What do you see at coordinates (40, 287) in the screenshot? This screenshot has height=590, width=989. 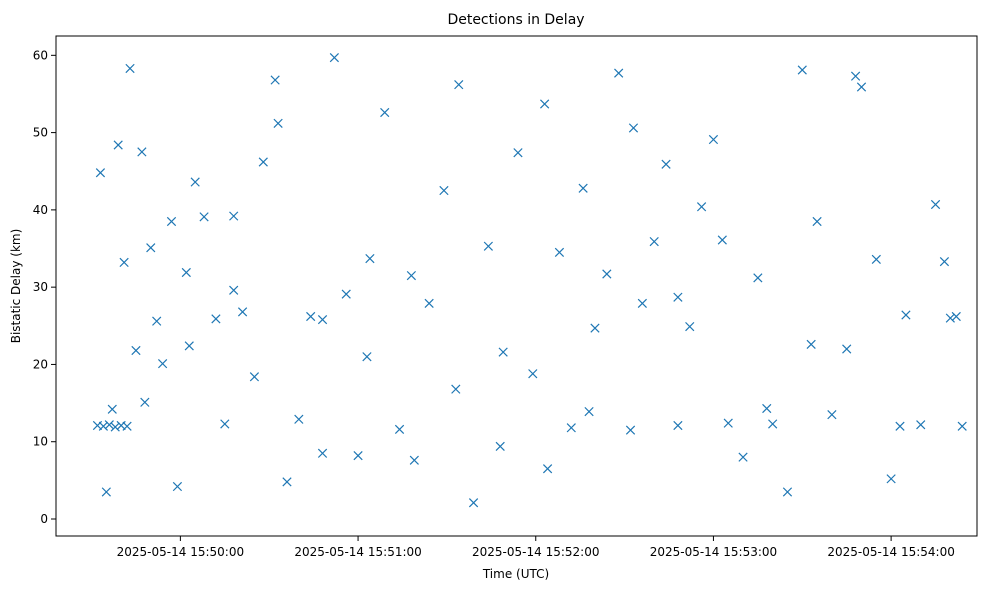 I see `y-tick-label: 30` at bounding box center [40, 287].